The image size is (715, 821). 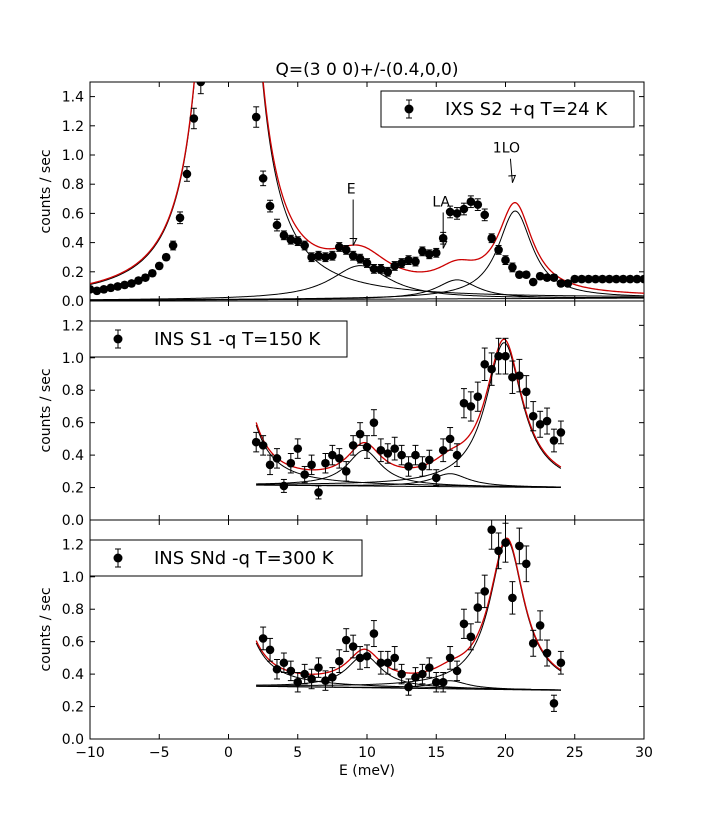 What do you see at coordinates (237, 339) in the screenshot?
I see `legend-label: INS S1 -q T=150 K` at bounding box center [237, 339].